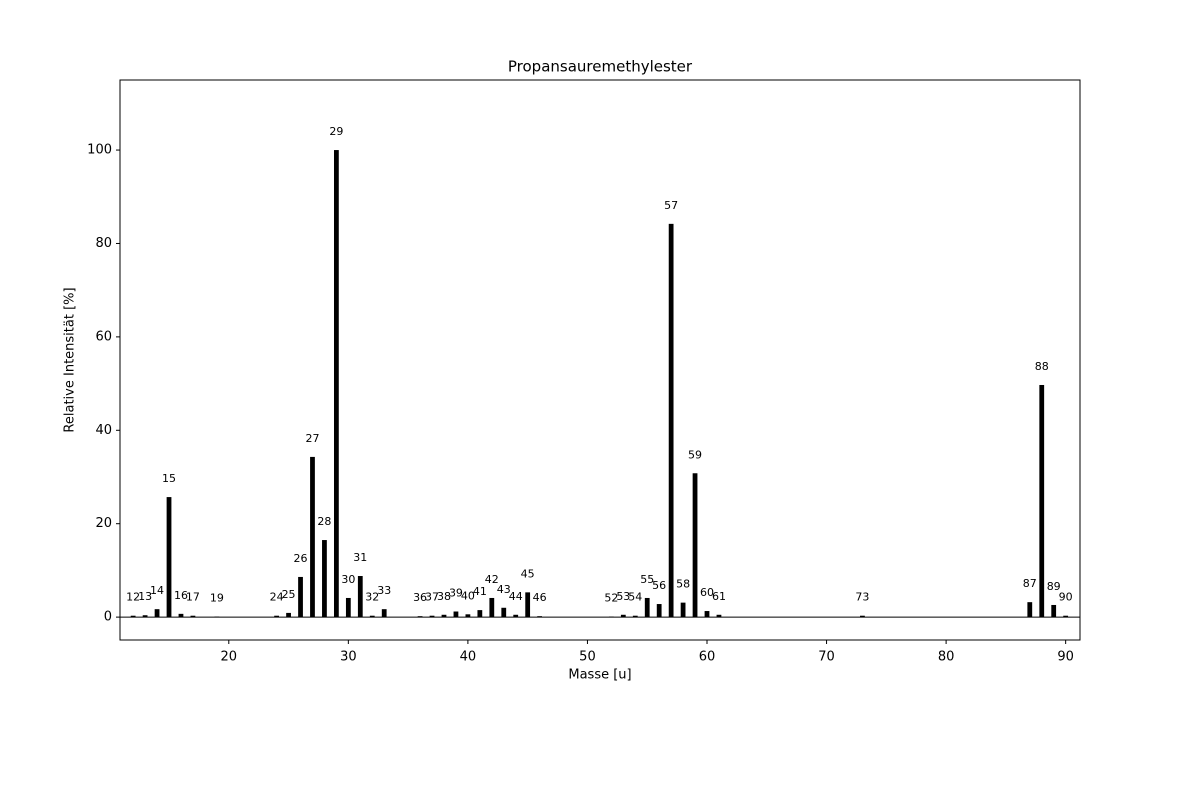  I want to click on data-label: 57, so click(671, 205).